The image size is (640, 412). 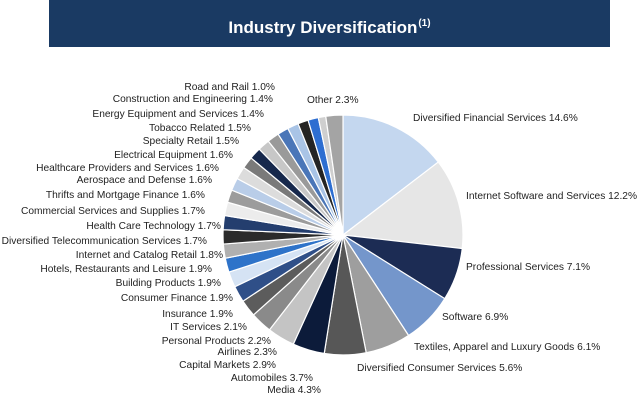 What do you see at coordinates (127, 168) in the screenshot?
I see `slice-label: Healthcare Providers and Services 1.6%` at bounding box center [127, 168].